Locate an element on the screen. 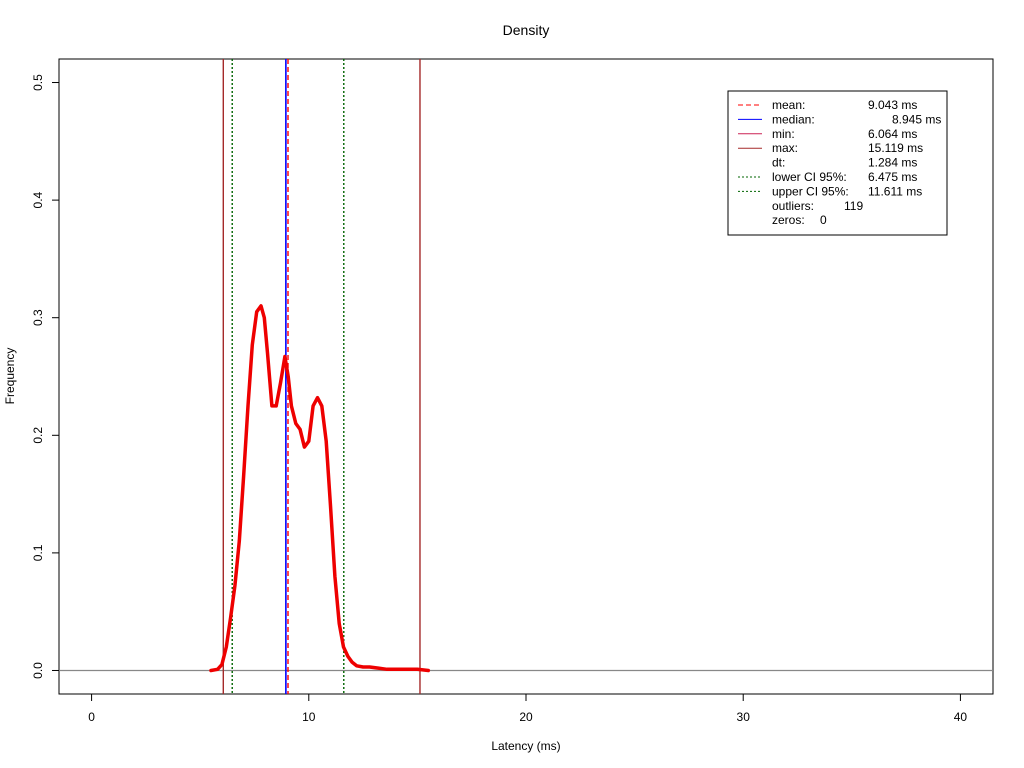  legend-value: 11.611 ms is located at coordinates (895, 191).